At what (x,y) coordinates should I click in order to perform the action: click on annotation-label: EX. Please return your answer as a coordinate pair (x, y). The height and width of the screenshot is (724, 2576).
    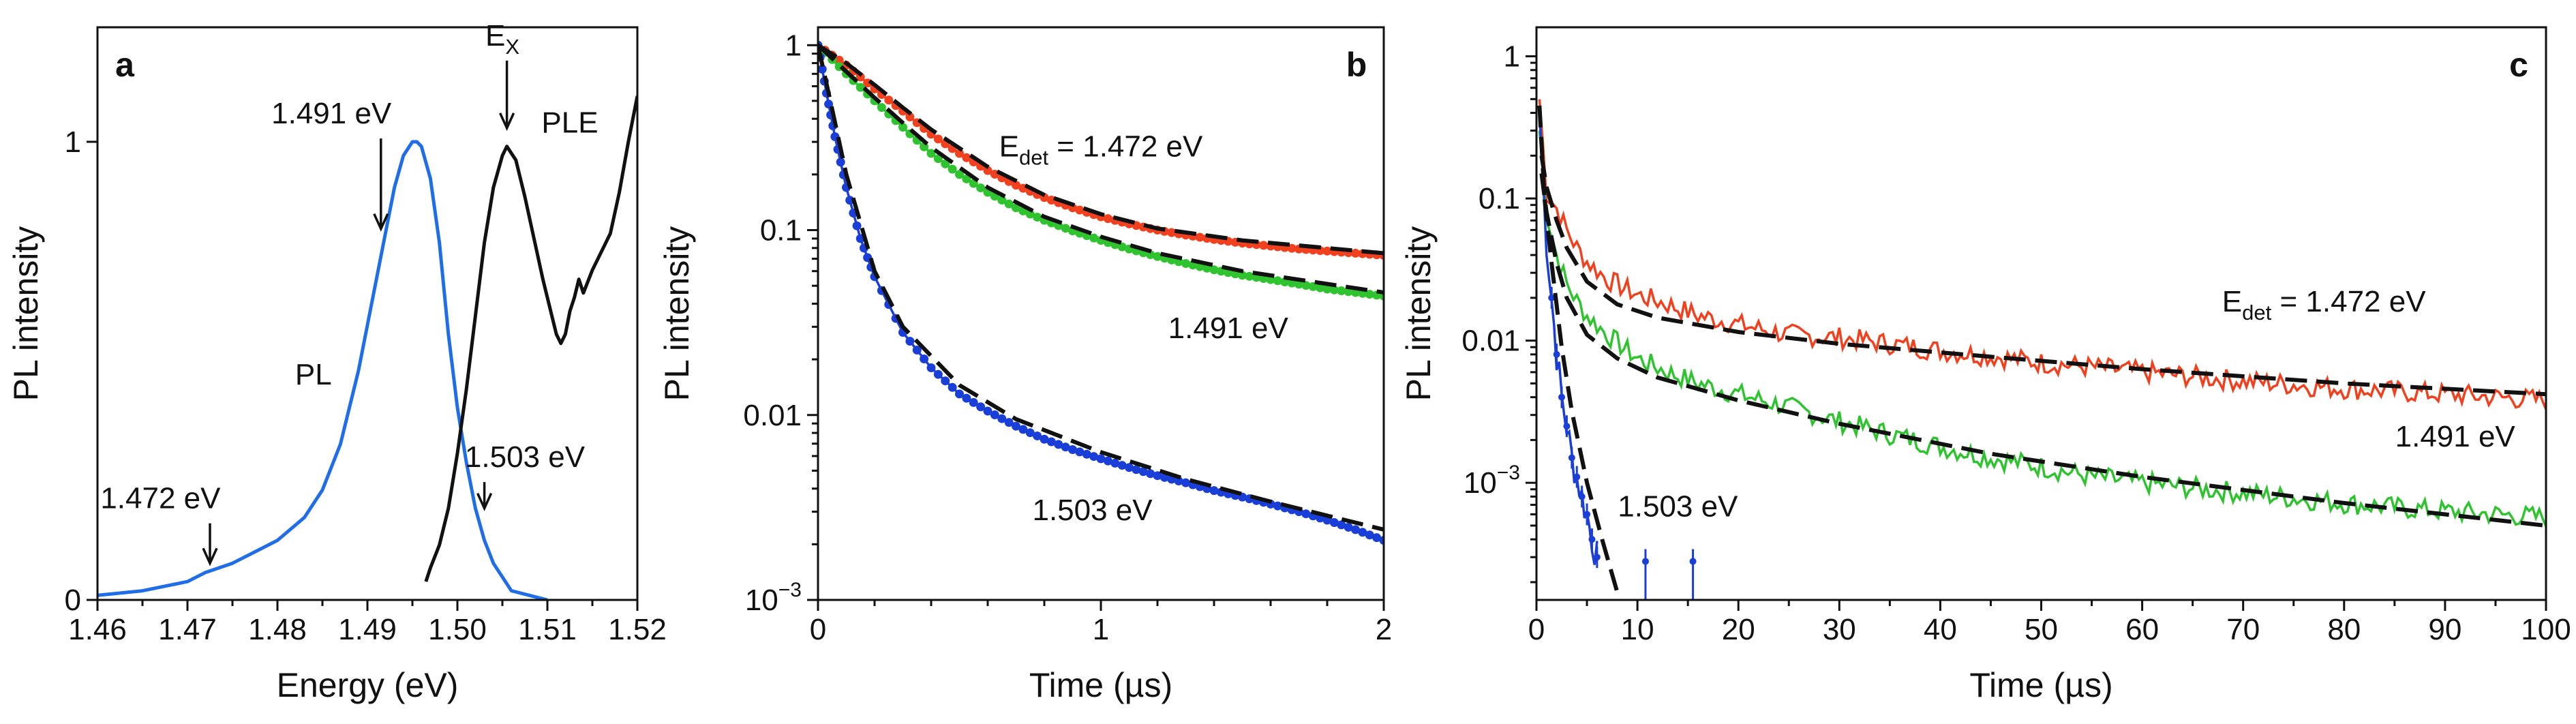
    Looking at the image, I should click on (502, 39).